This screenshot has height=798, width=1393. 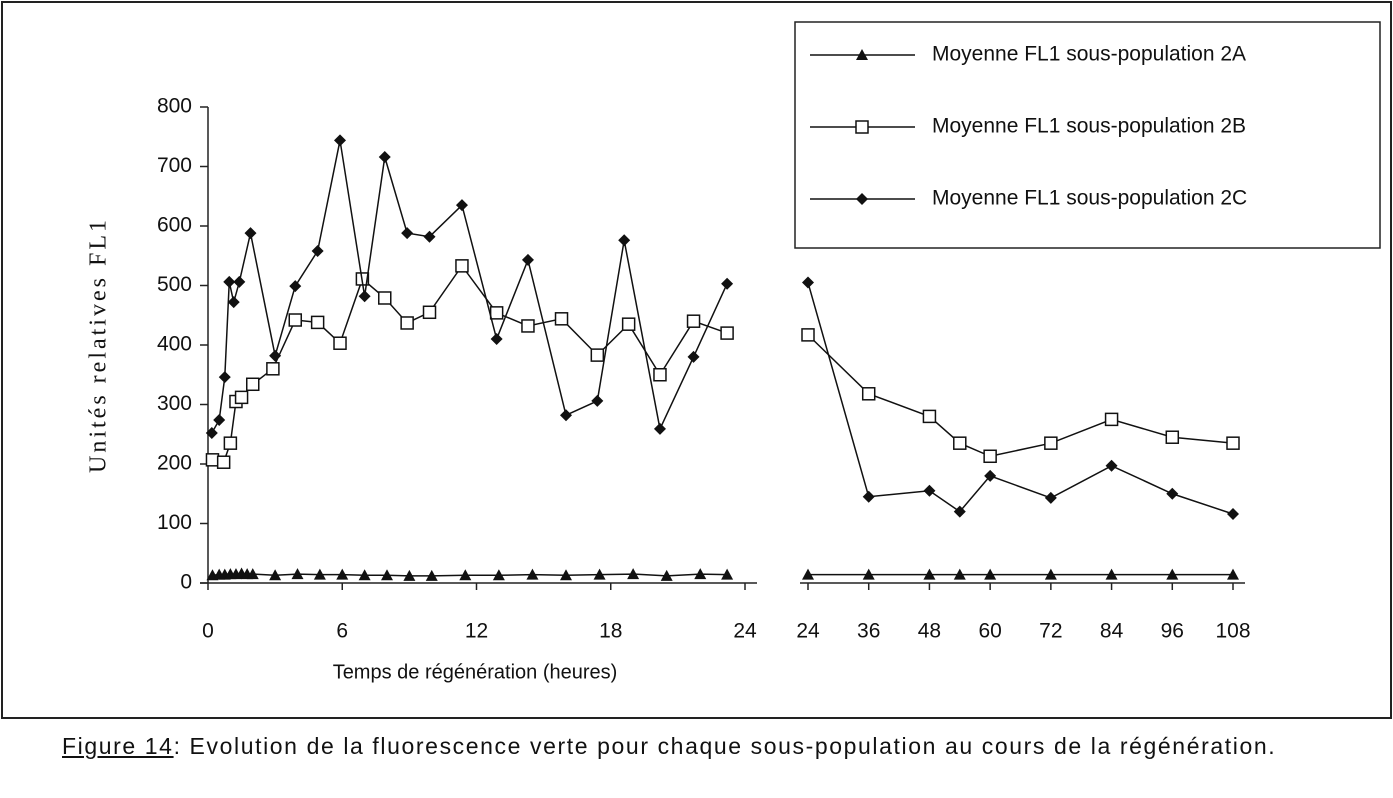 What do you see at coordinates (99, 345) in the screenshot?
I see `y-axis-label: Unités relatives FL1` at bounding box center [99, 345].